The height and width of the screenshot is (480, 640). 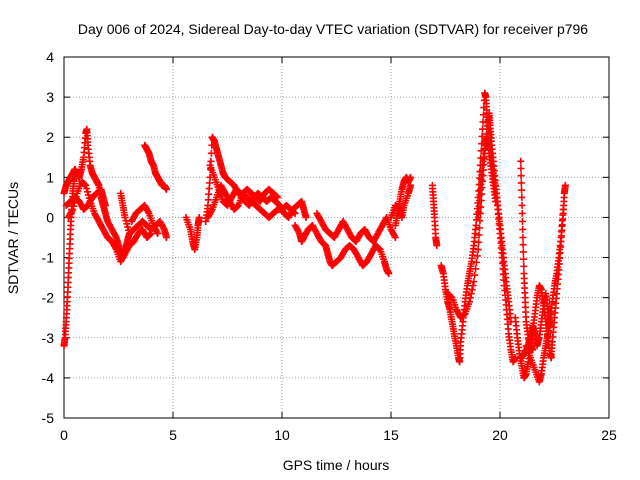 I want to click on x-tick-label: 15, so click(x=391, y=435).